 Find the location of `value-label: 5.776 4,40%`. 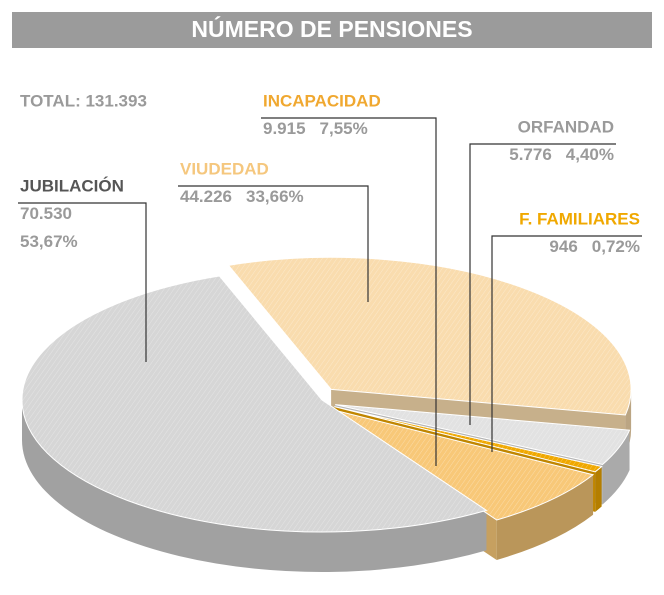

value-label: 5.776 4,40% is located at coordinates (561, 154).